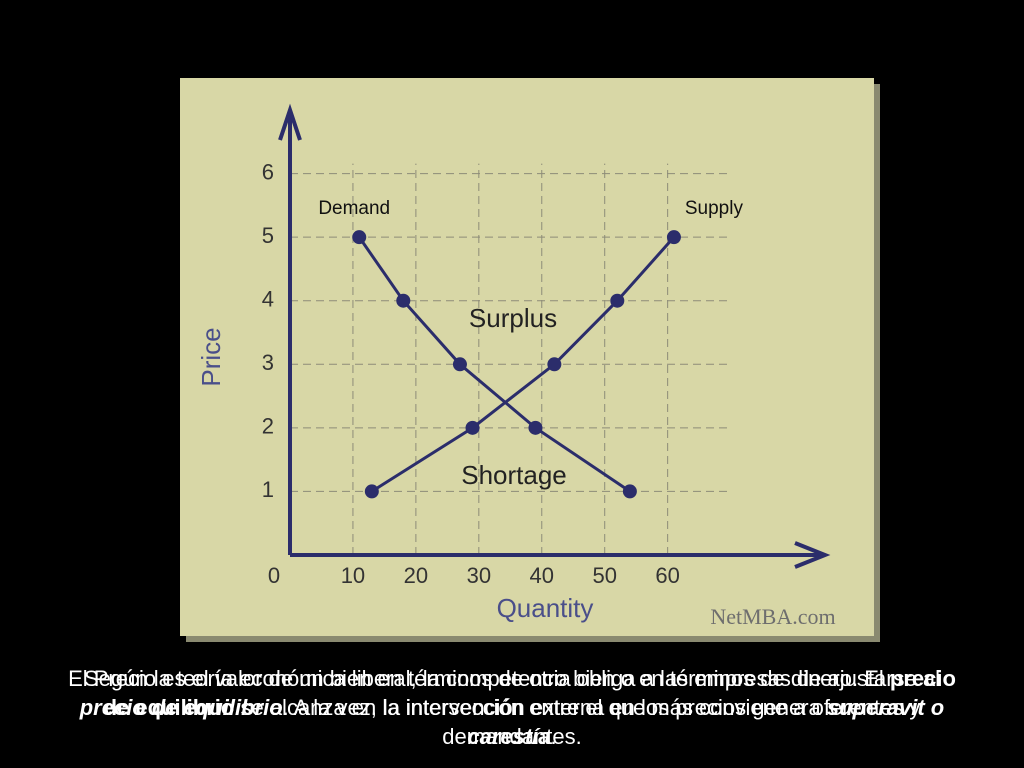 The image size is (1024, 768). What do you see at coordinates (542, 575) in the screenshot?
I see `x-tick-label: 40` at bounding box center [542, 575].